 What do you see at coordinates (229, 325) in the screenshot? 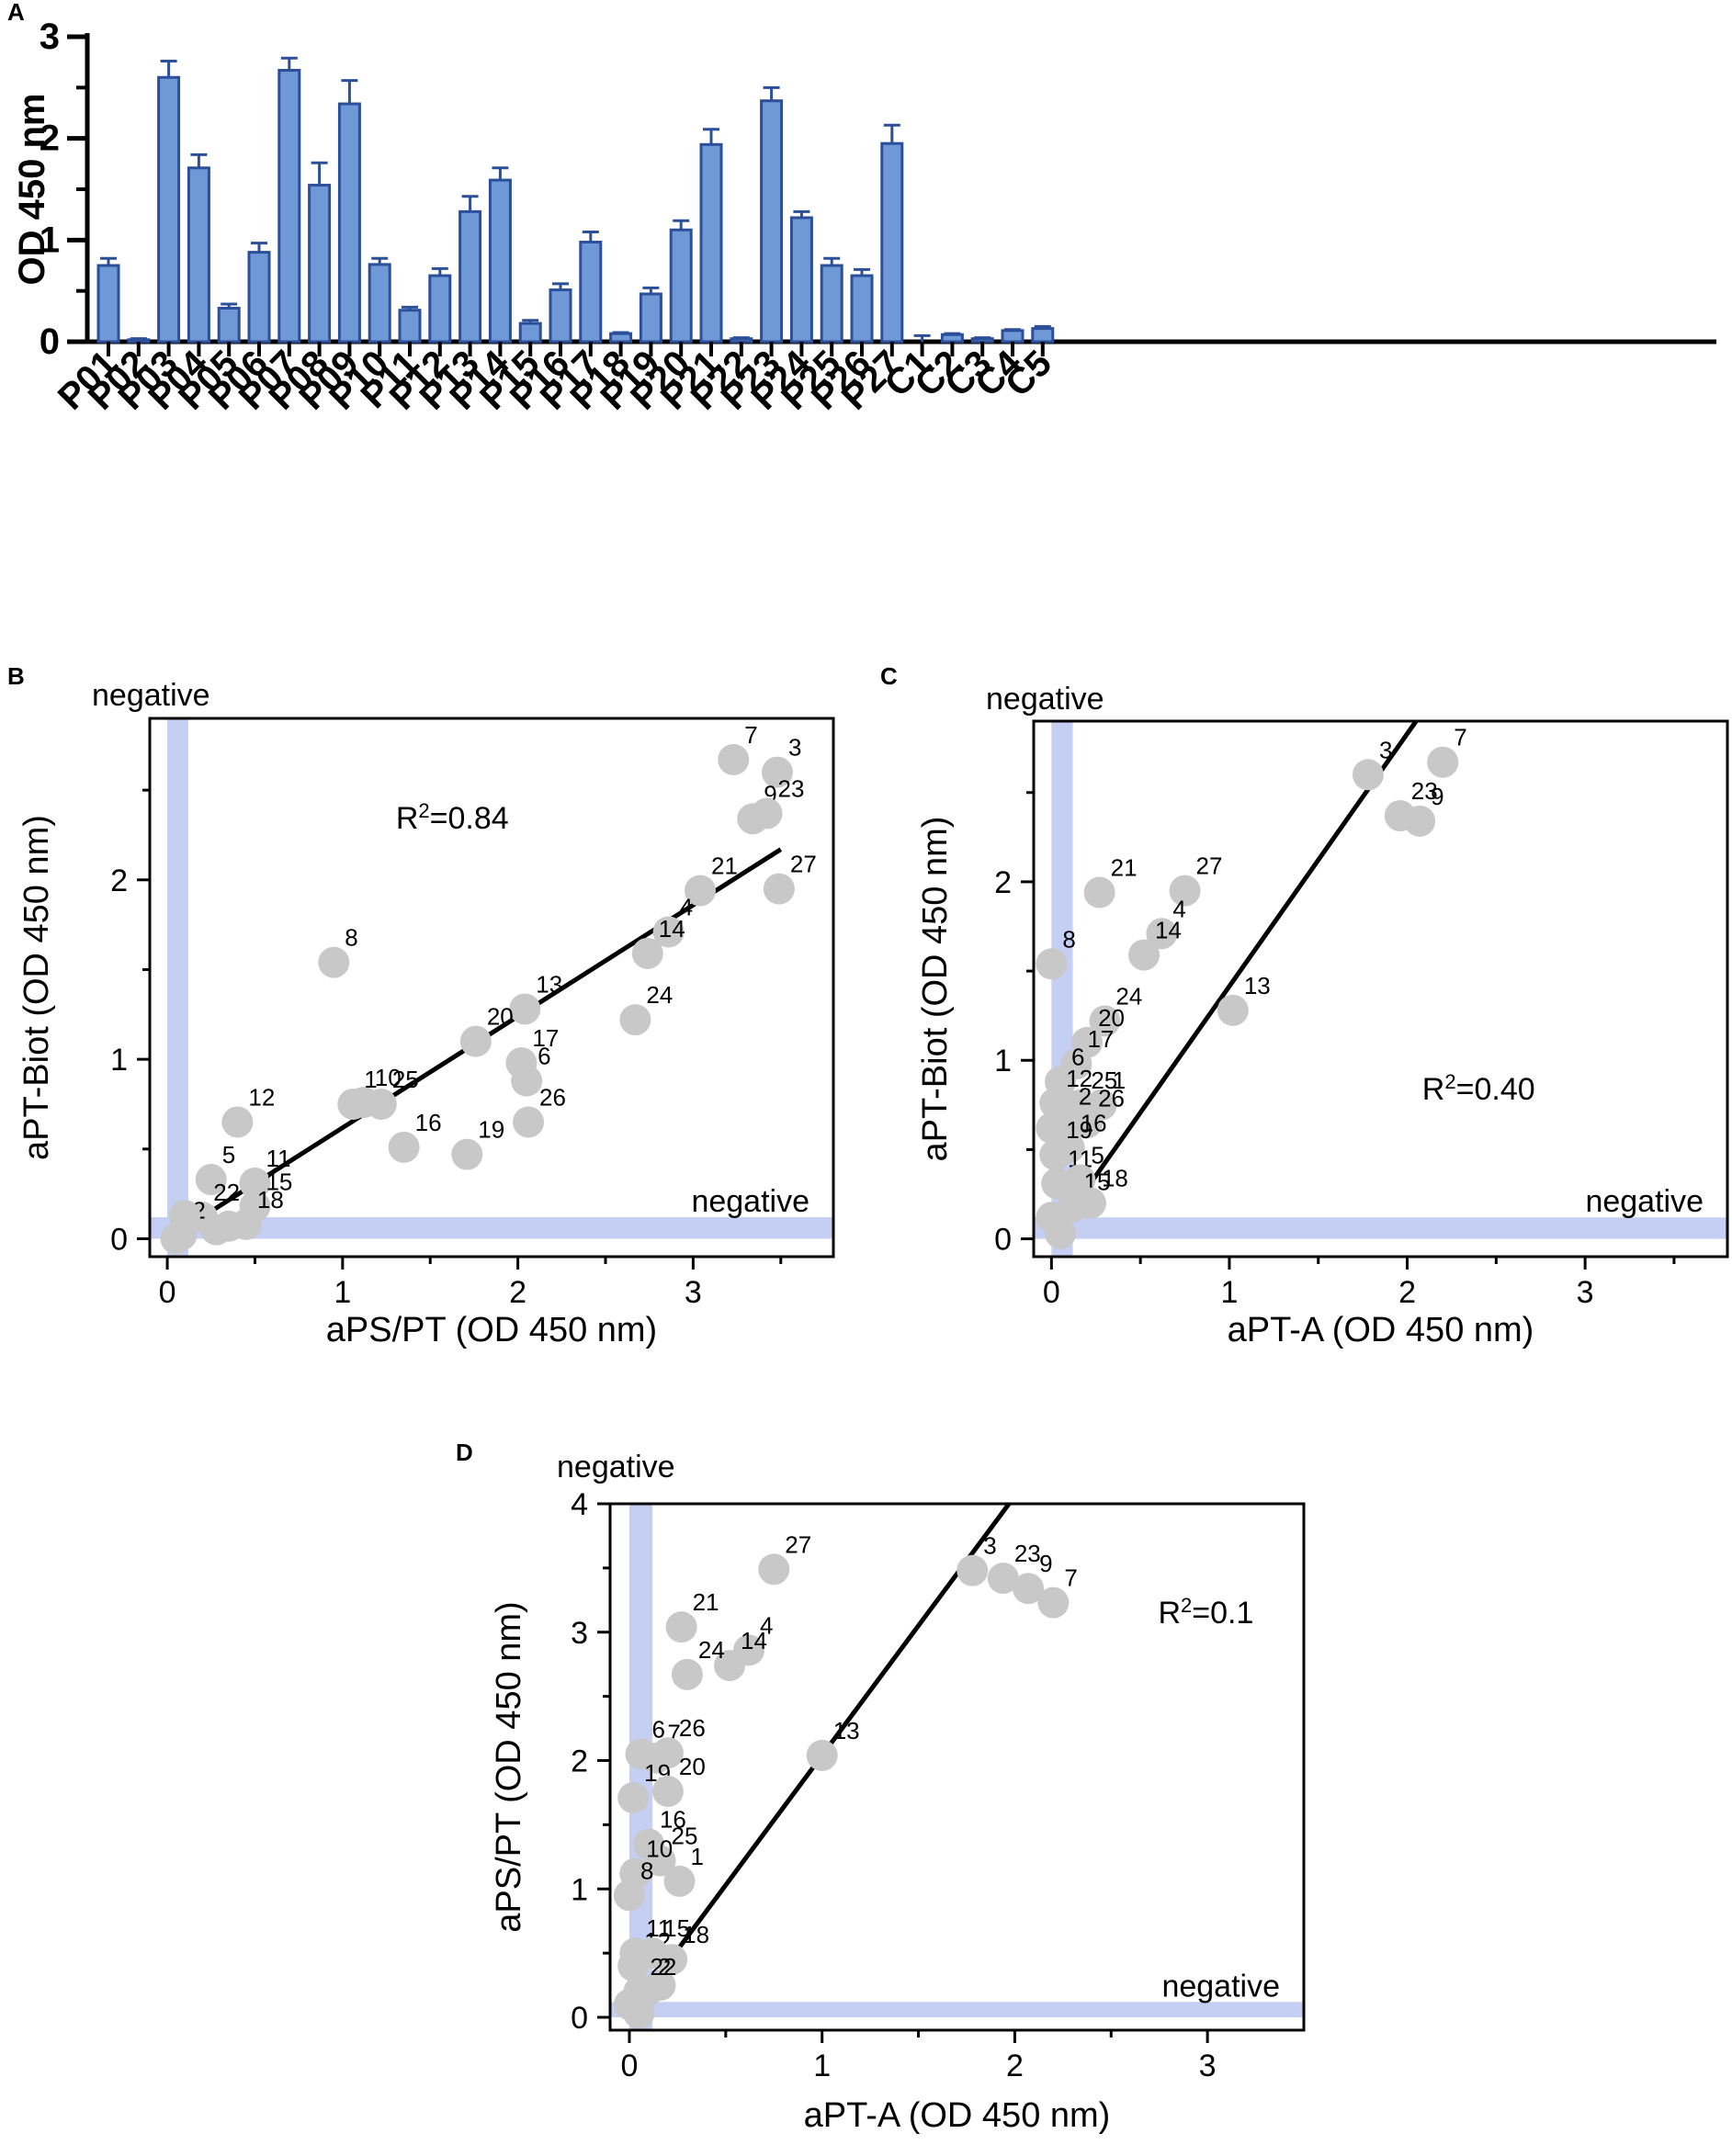
I see `bar-p05` at bounding box center [229, 325].